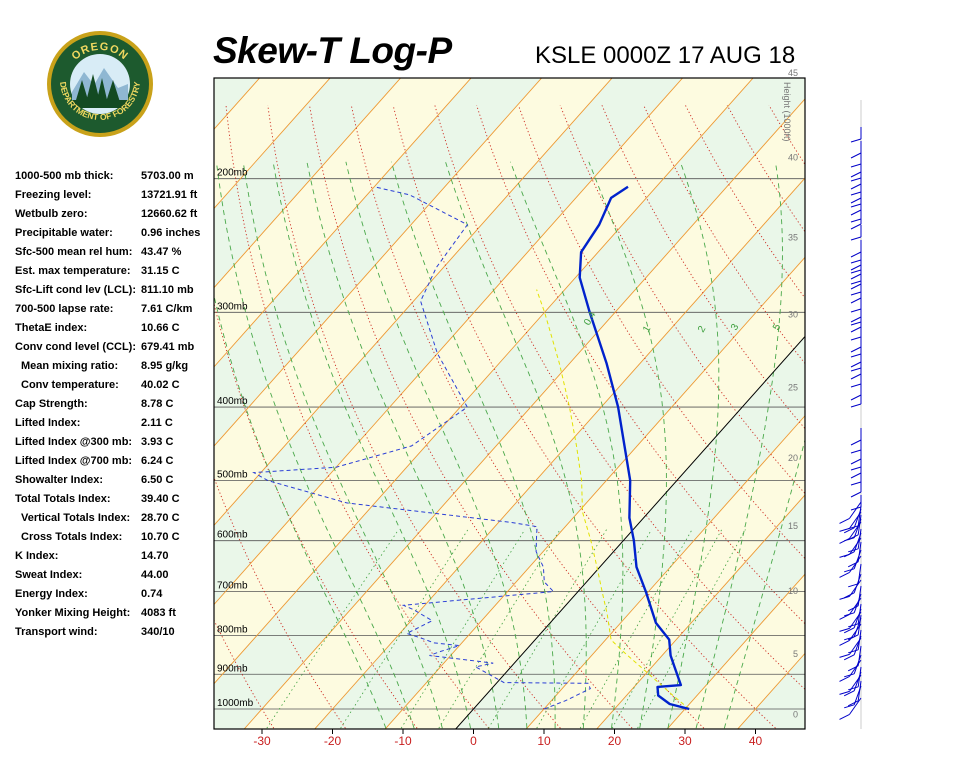  I want to click on mixing-ratio-label: 5, so click(777, 327).